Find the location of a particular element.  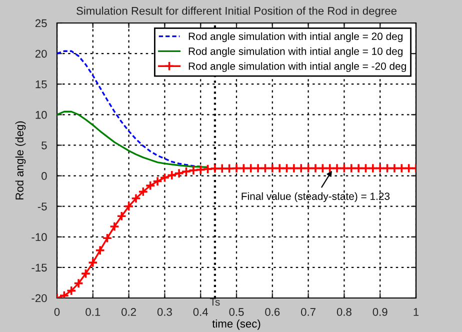

y-axis-title: Rod angle (deg) is located at coordinates (20, 160).